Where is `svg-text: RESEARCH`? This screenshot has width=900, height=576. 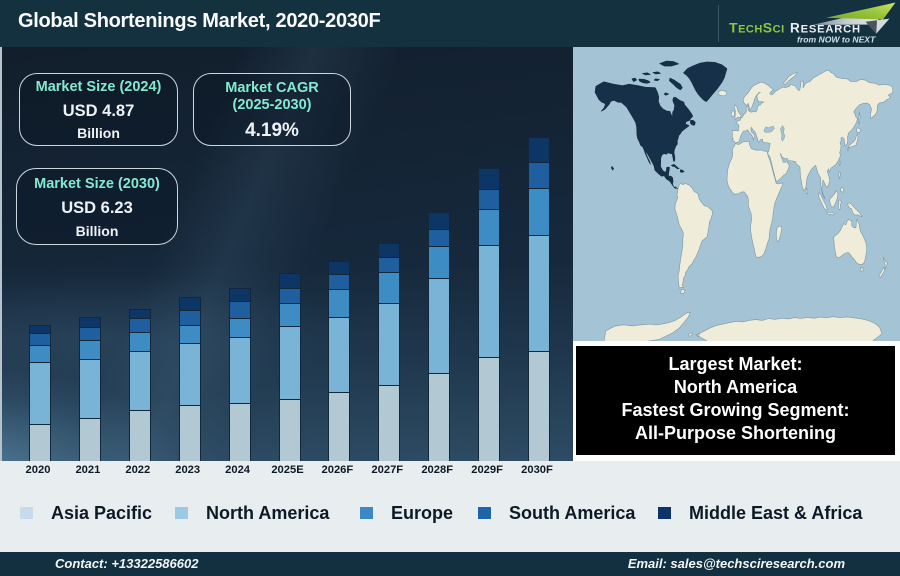
svg-text: RESEARCH is located at coordinates (825, 28).